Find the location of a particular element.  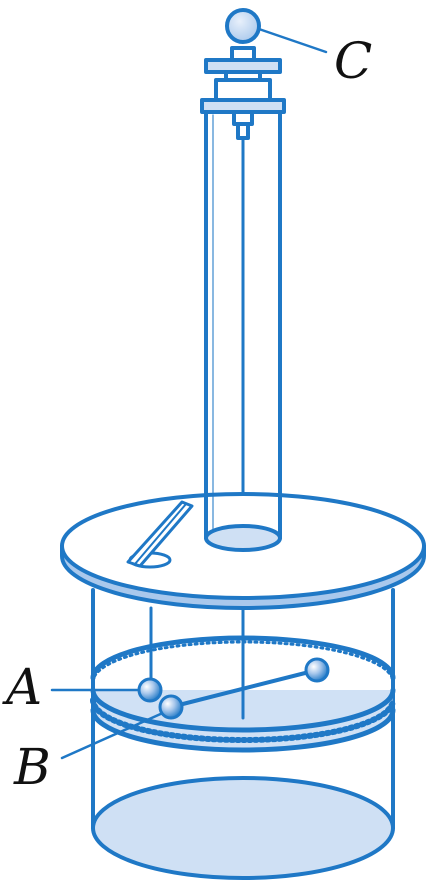

ball-b is located at coordinates (171, 707).